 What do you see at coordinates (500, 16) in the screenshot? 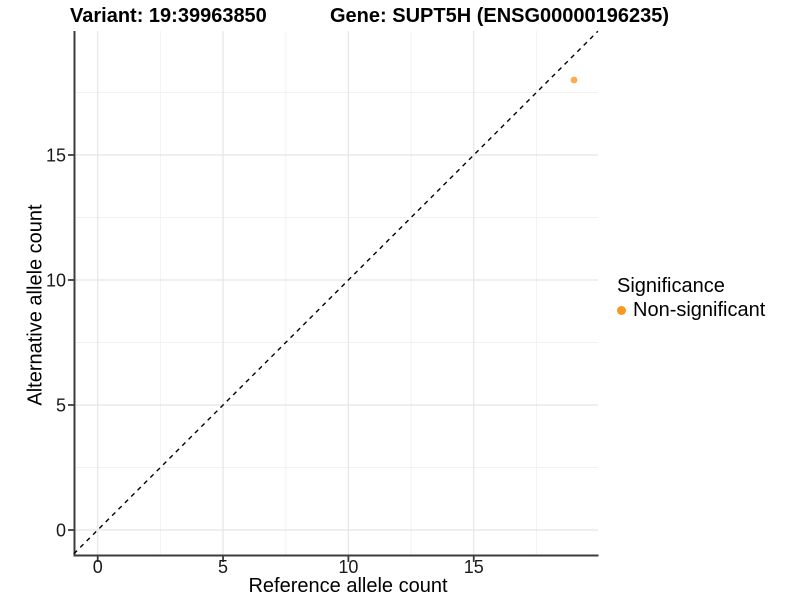
I see `plot-title-gene: Gene: SUPT5H (ENSG00000196235)` at bounding box center [500, 16].